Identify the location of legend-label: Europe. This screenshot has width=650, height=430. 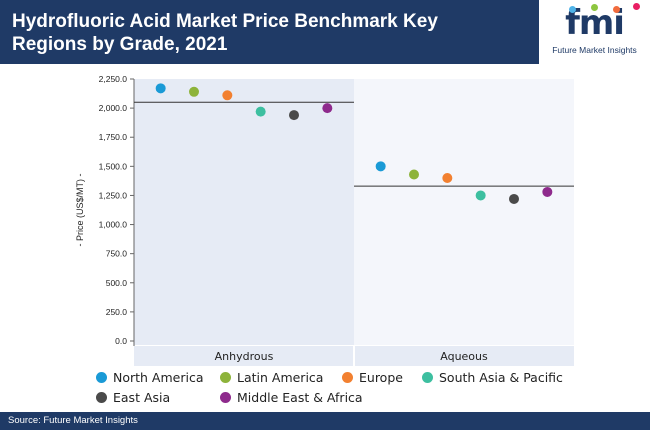
(381, 377).